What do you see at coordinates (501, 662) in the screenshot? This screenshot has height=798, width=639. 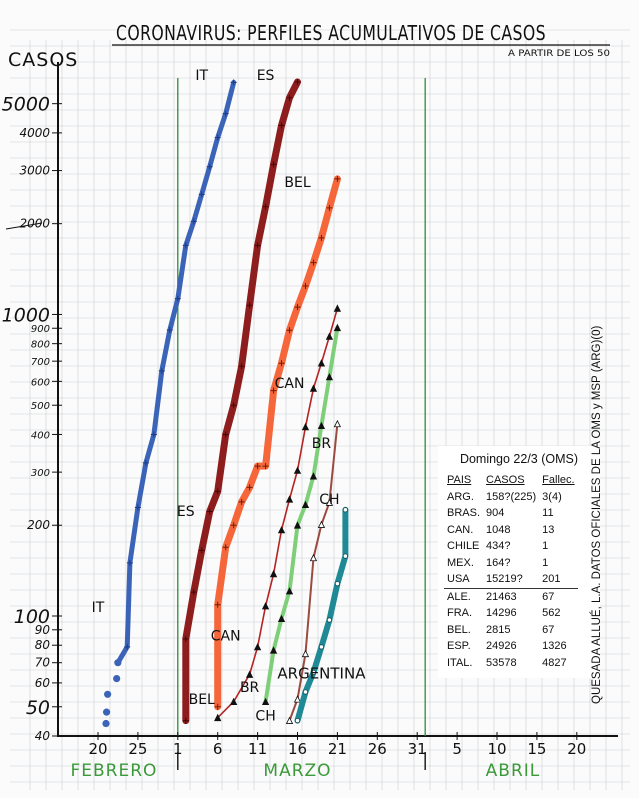 I see `table-cell: 53578` at bounding box center [501, 662].